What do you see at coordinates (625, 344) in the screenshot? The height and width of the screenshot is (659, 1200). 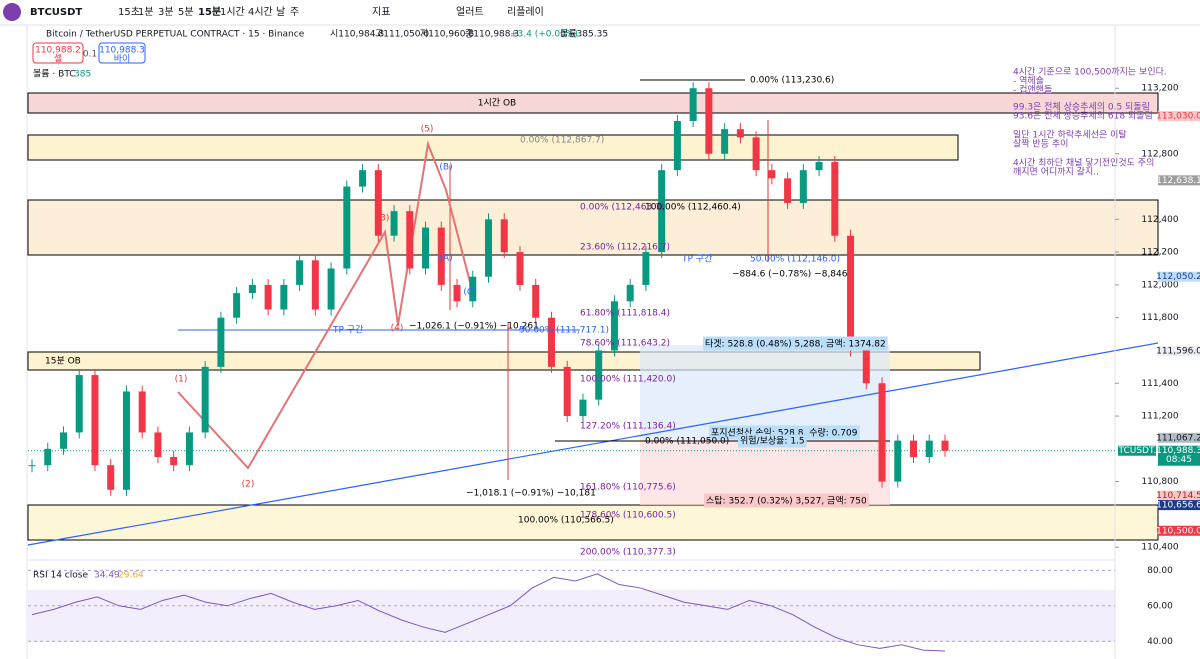 I see `annotation: 78.60% (111,643.2)` at bounding box center [625, 344].